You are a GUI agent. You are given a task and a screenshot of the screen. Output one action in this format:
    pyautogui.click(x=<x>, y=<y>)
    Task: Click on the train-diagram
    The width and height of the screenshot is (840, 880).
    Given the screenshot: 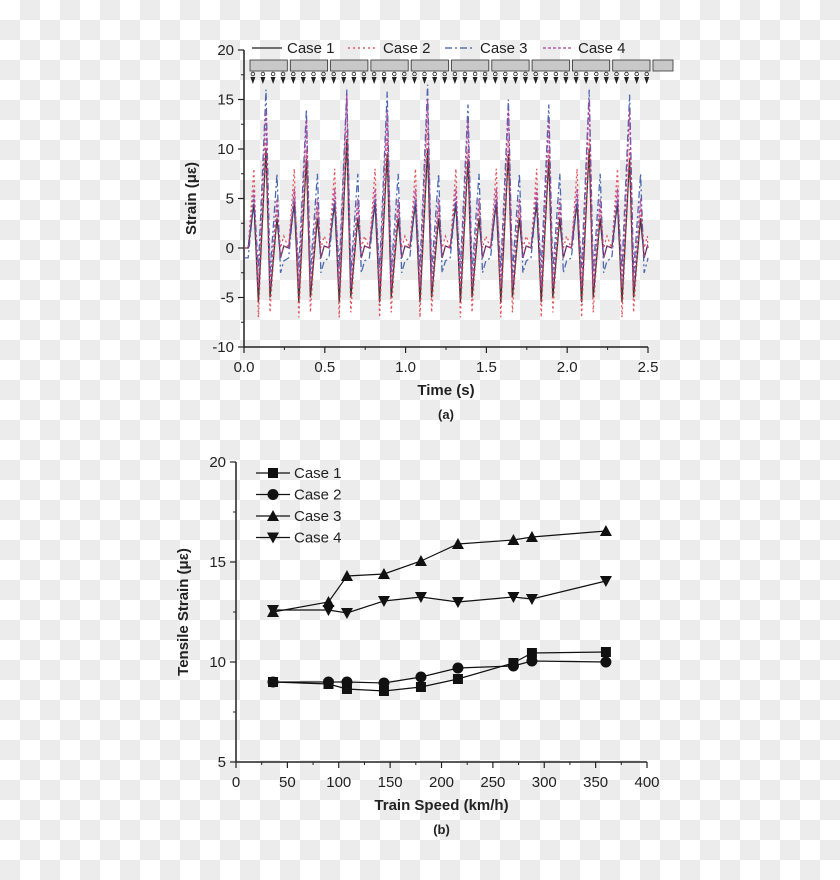 What is the action you would take?
    pyautogui.click(x=461, y=71)
    